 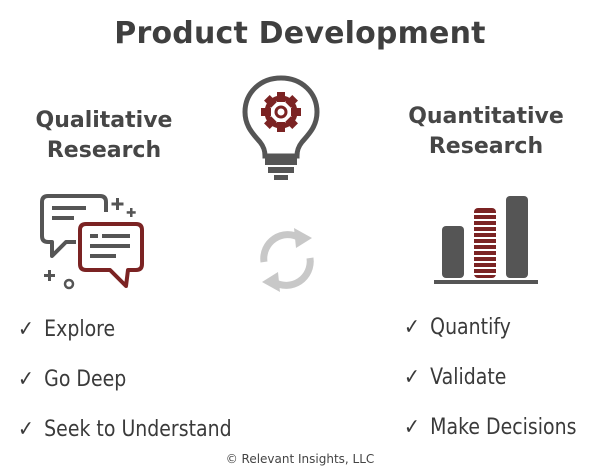 What do you see at coordinates (72, 379) in the screenshot?
I see `list-item: ✓ Go Deep` at bounding box center [72, 379].